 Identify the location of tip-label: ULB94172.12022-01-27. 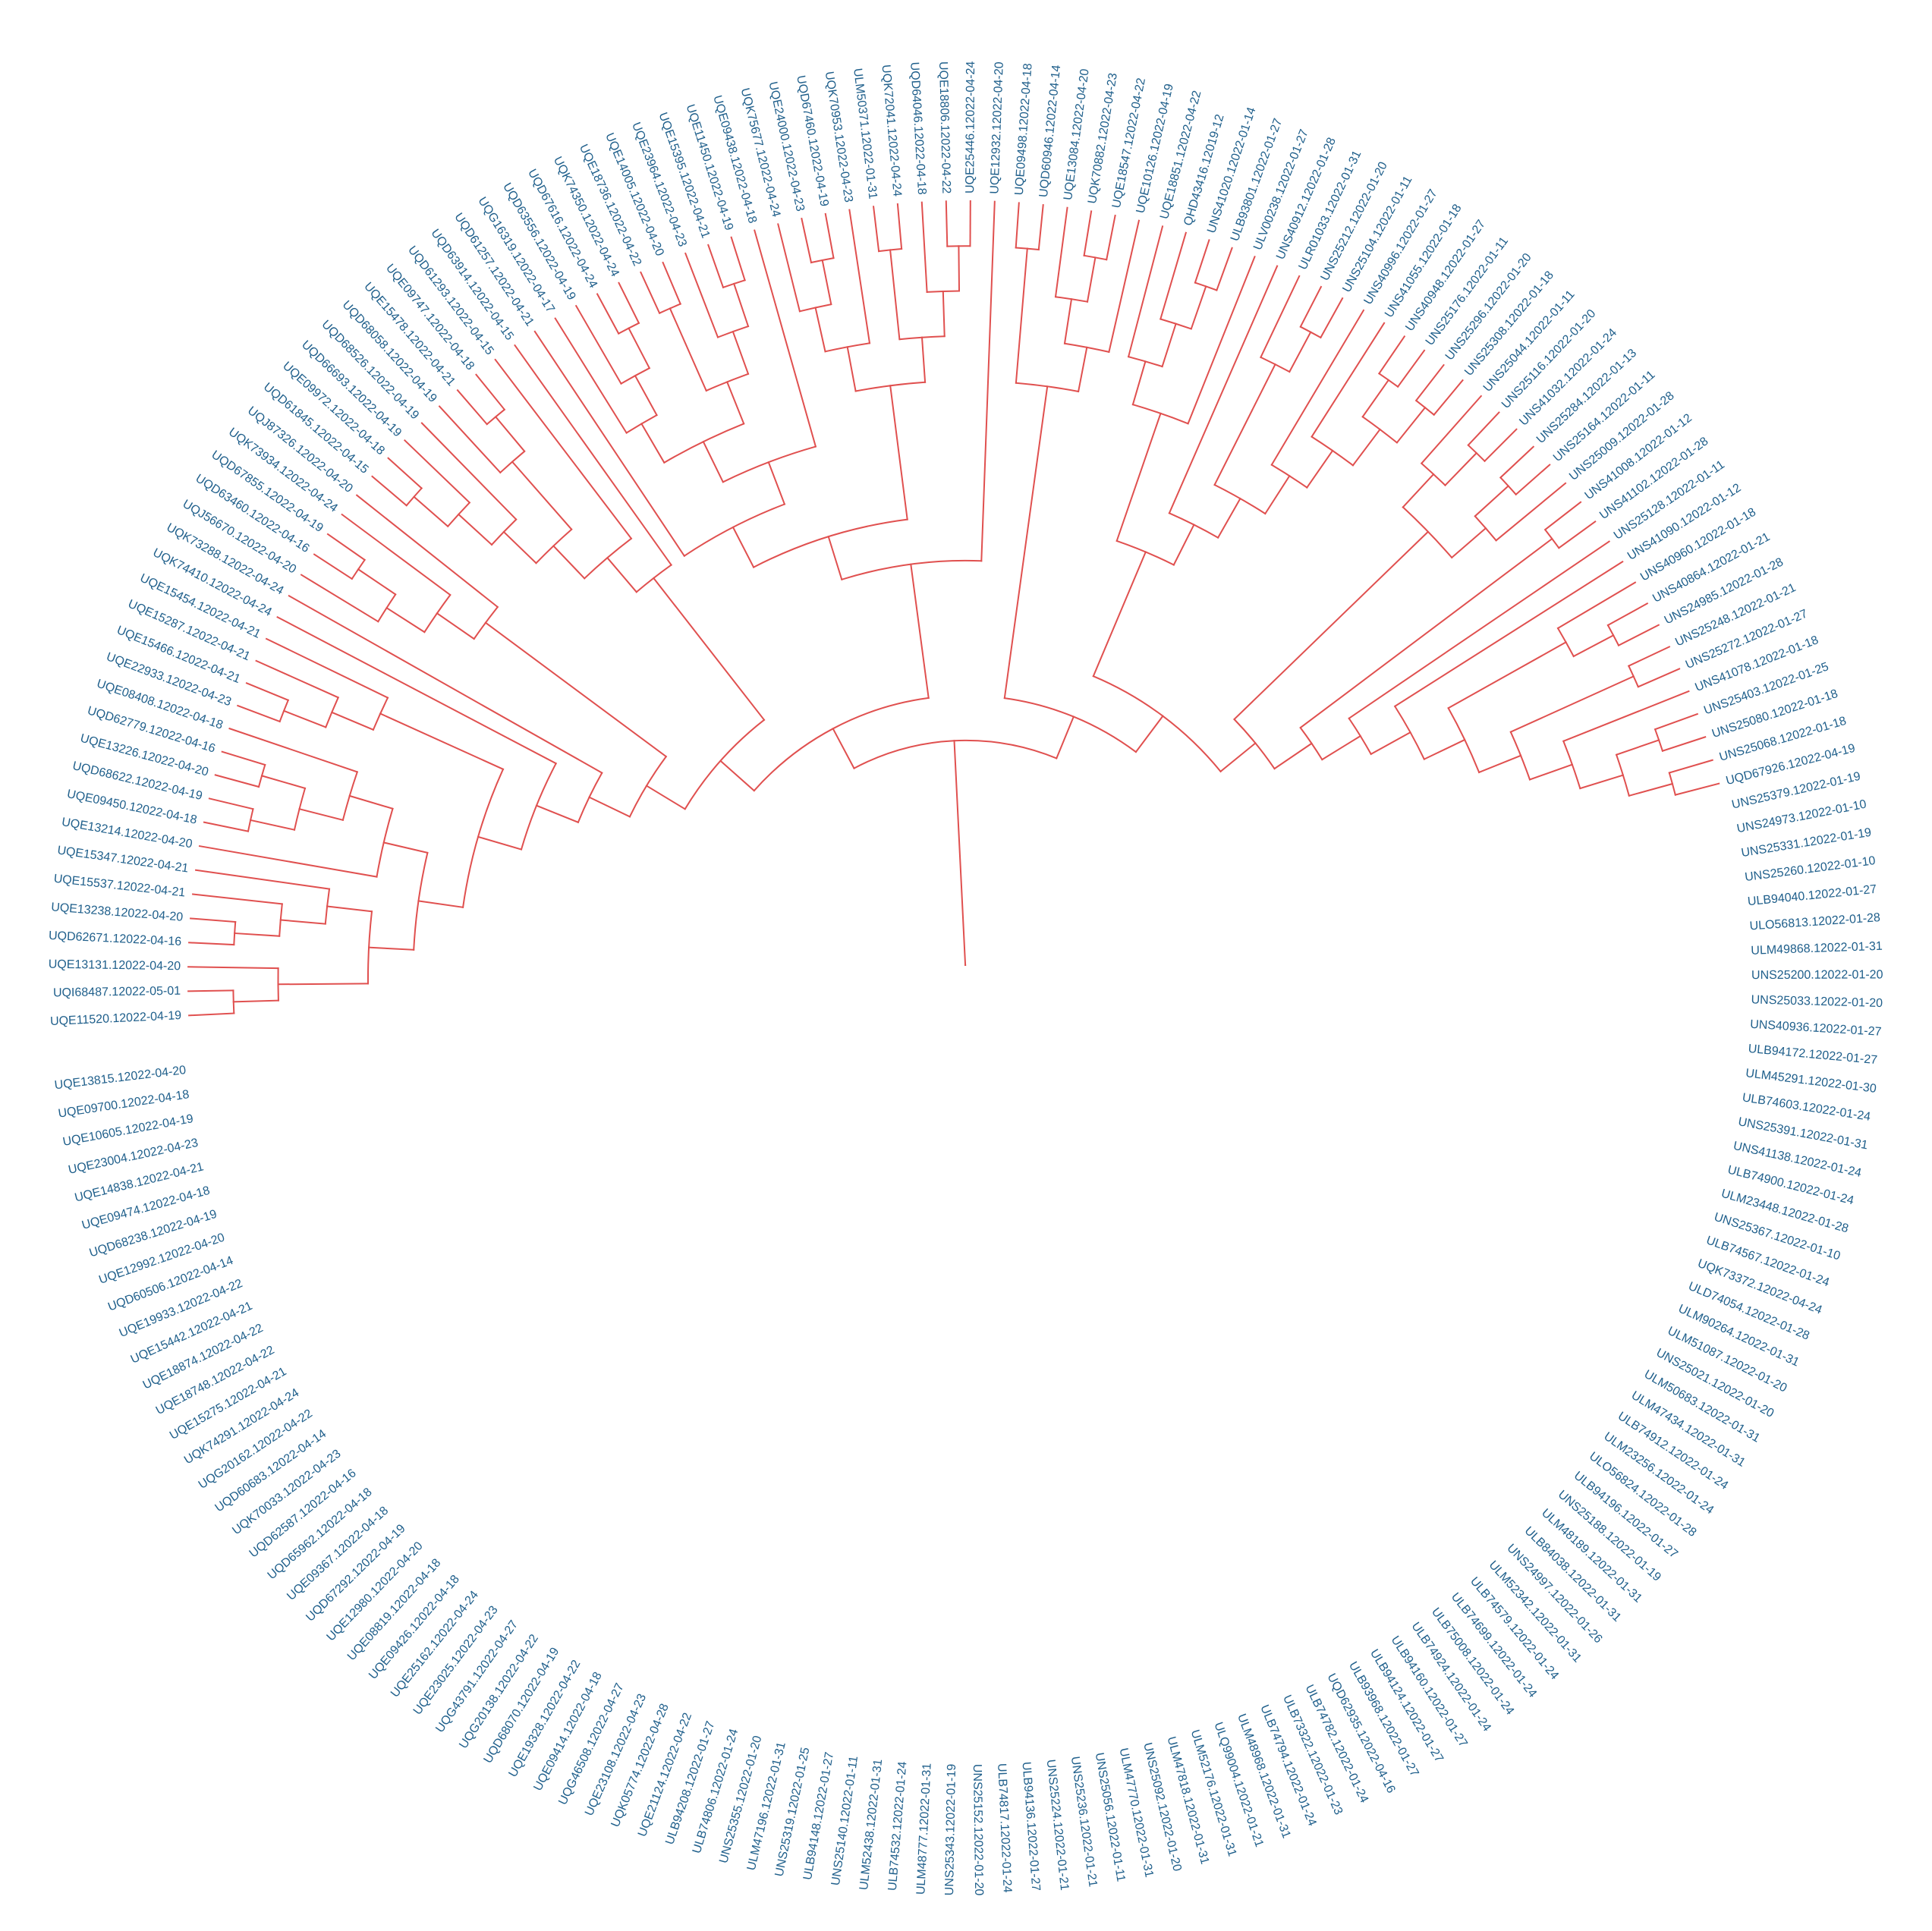
(1813, 1055).